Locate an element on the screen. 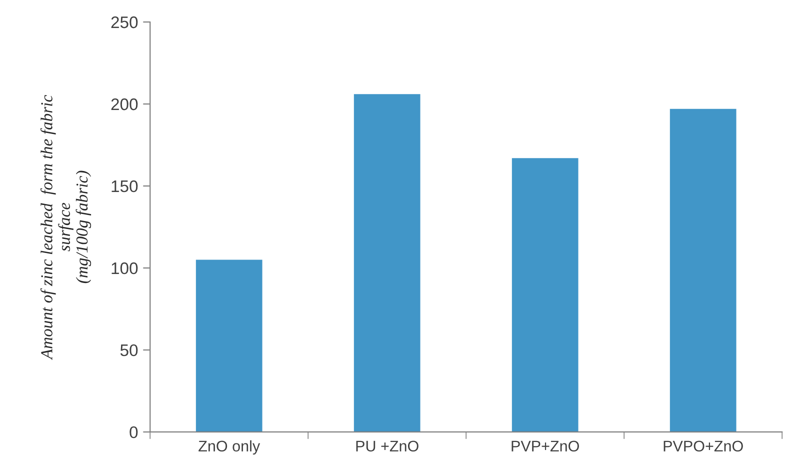 This screenshot has width=790, height=468. y-axis-title: Amount of zinc leached form the fabric surface (mg/100g fabric) is located at coordinates (66, 227).